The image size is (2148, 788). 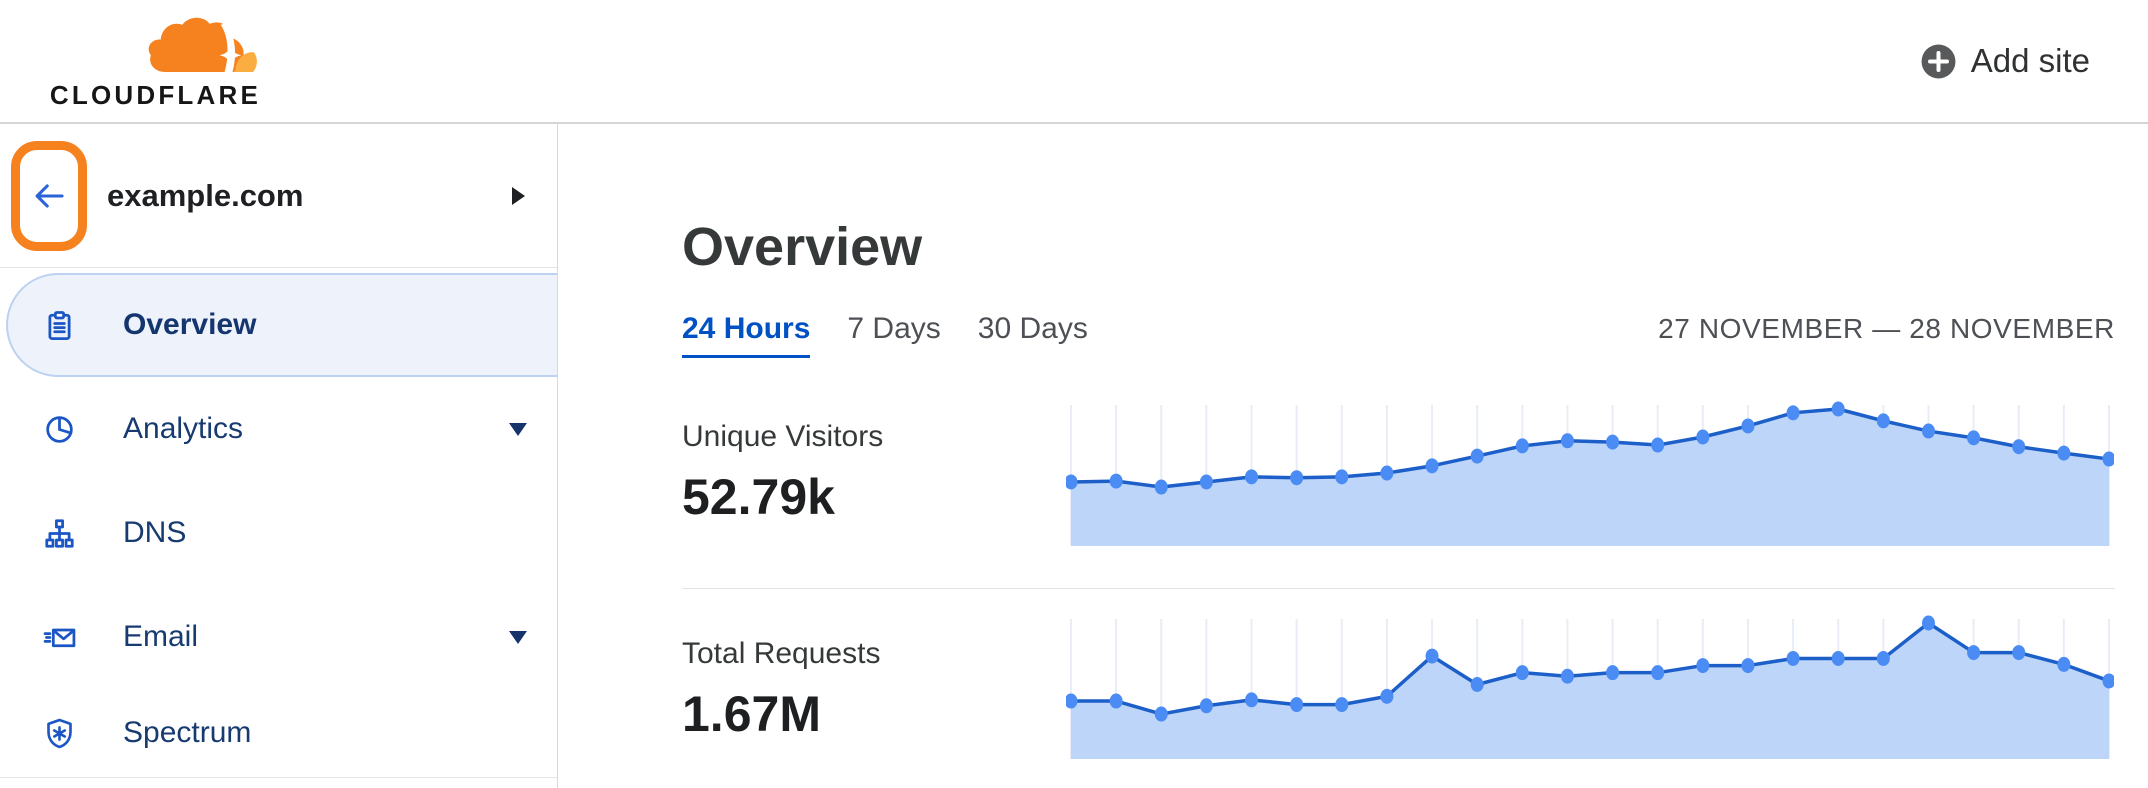 What do you see at coordinates (278, 533) in the screenshot?
I see `sidebar-item-dns: DNS` at bounding box center [278, 533].